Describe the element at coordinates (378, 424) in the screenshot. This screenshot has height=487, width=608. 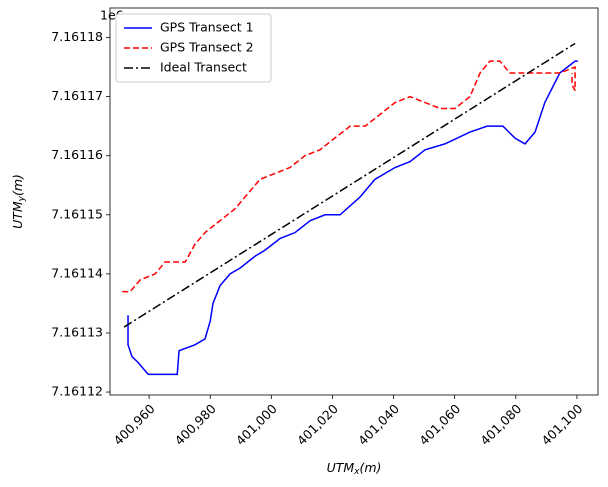
I see `x-tick-label: 401,040` at that location.